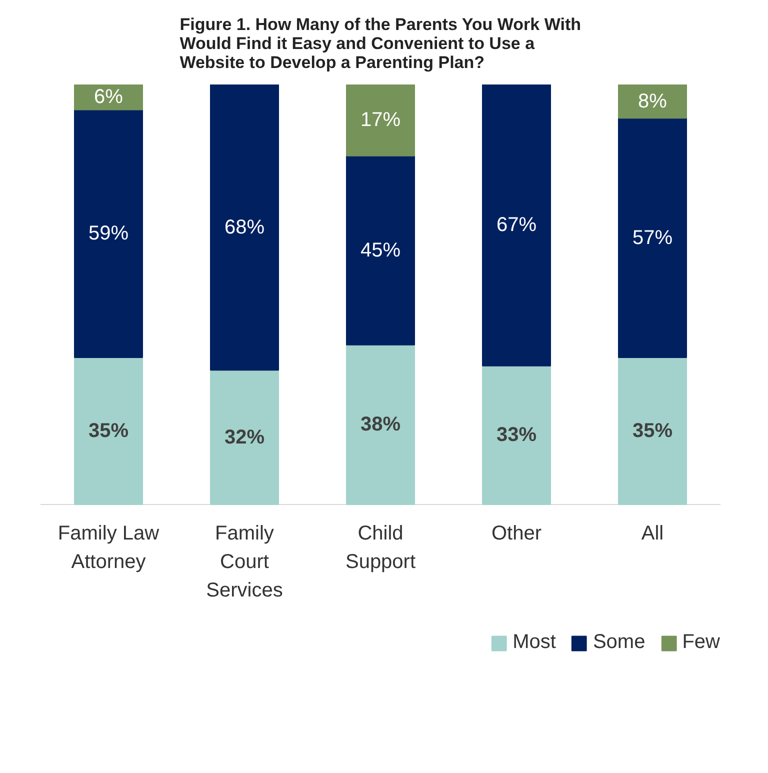 The image size is (768, 773). I want to click on x-tick-label: Child Support, so click(380, 548).